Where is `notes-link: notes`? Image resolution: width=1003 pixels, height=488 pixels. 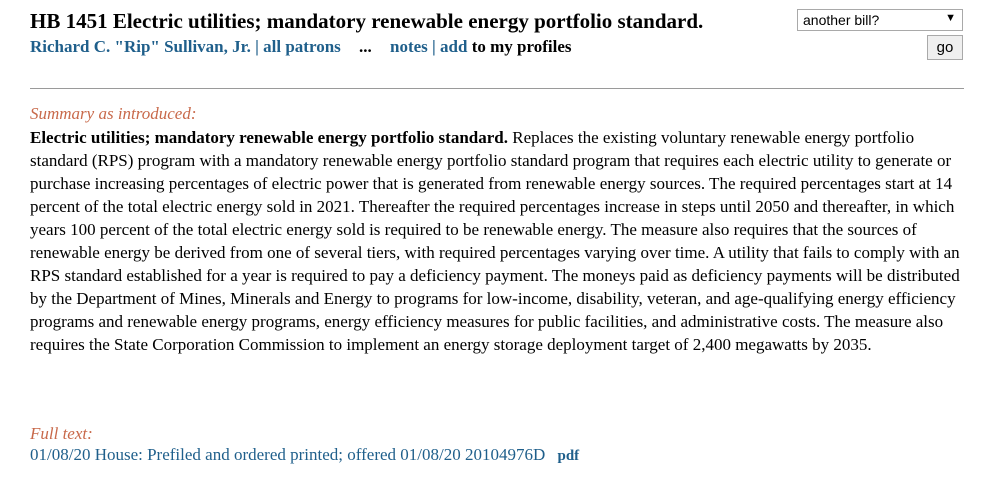
notes-link: notes is located at coordinates (409, 46).